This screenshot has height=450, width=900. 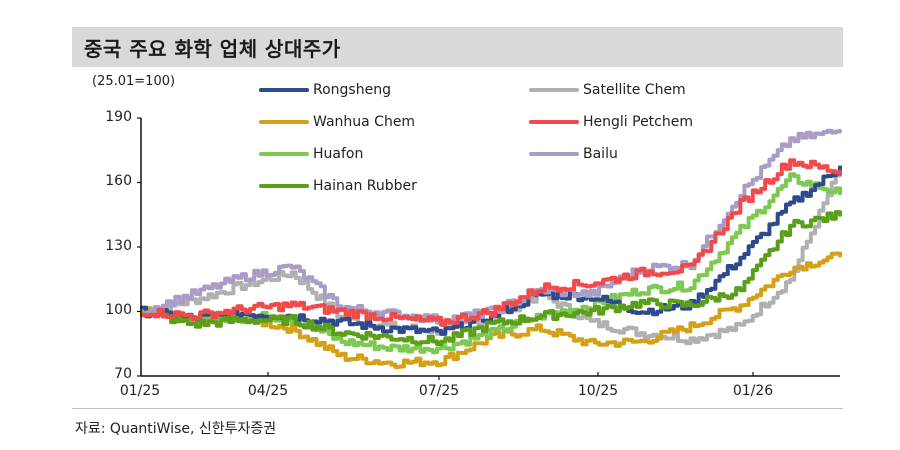 I want to click on y-tick-190: 190, so click(x=118, y=117).